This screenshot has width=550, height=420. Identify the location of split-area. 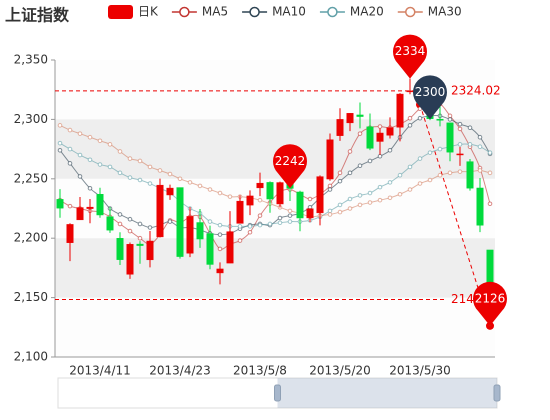
(275, 208).